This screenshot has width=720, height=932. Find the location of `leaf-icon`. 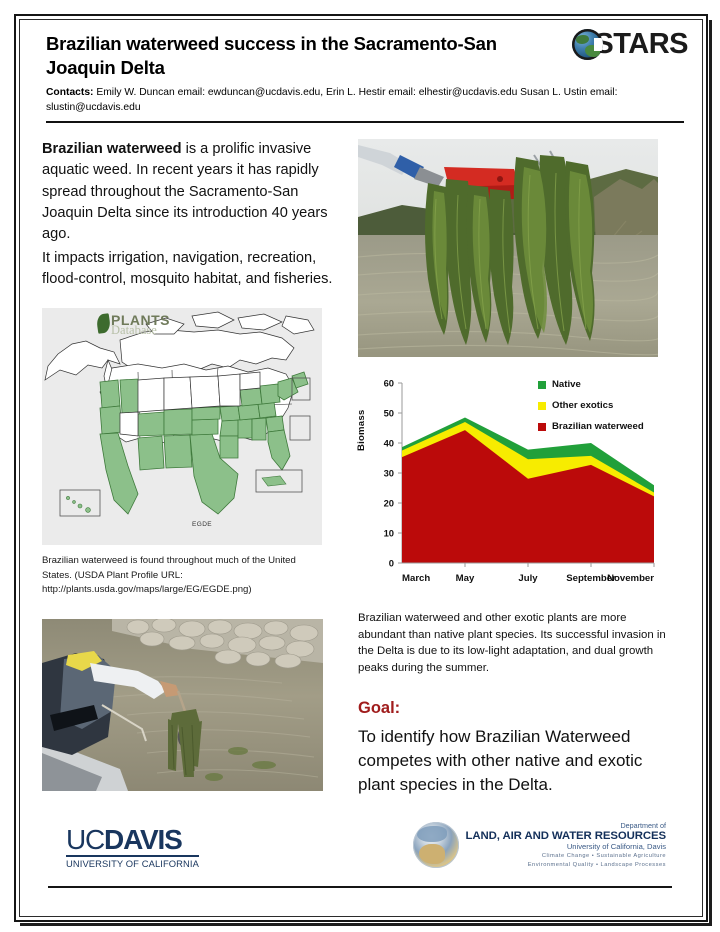

leaf-icon is located at coordinates (103, 323).